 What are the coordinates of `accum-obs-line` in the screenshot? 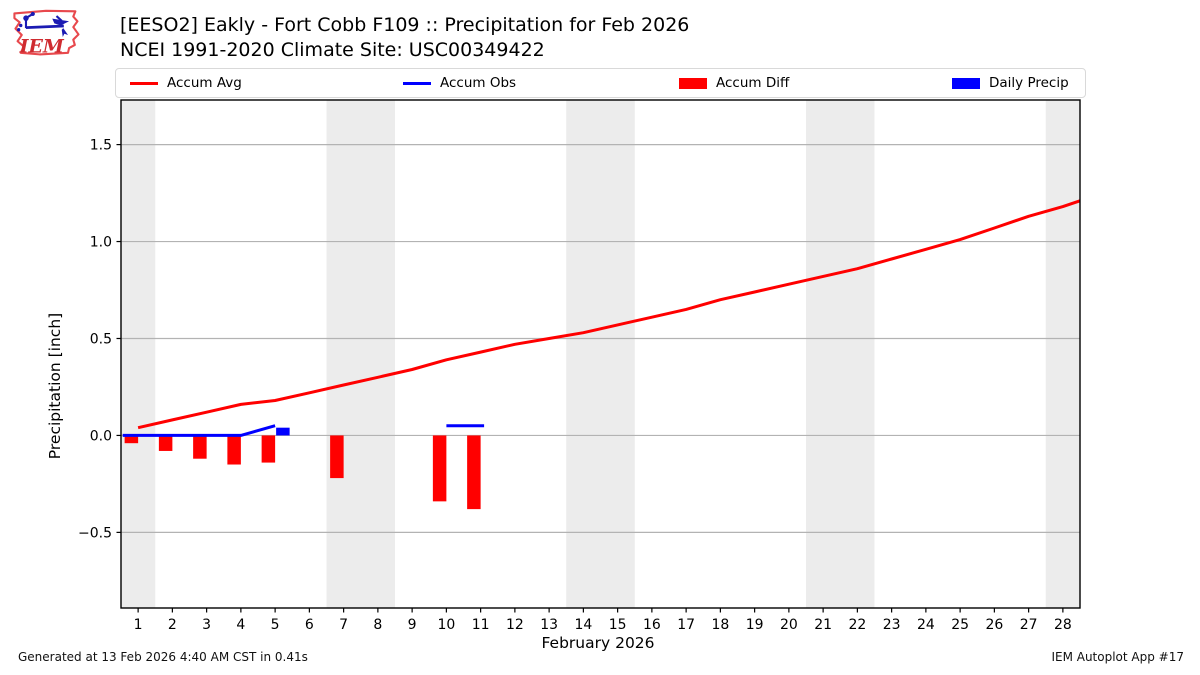 It's located at (199, 430).